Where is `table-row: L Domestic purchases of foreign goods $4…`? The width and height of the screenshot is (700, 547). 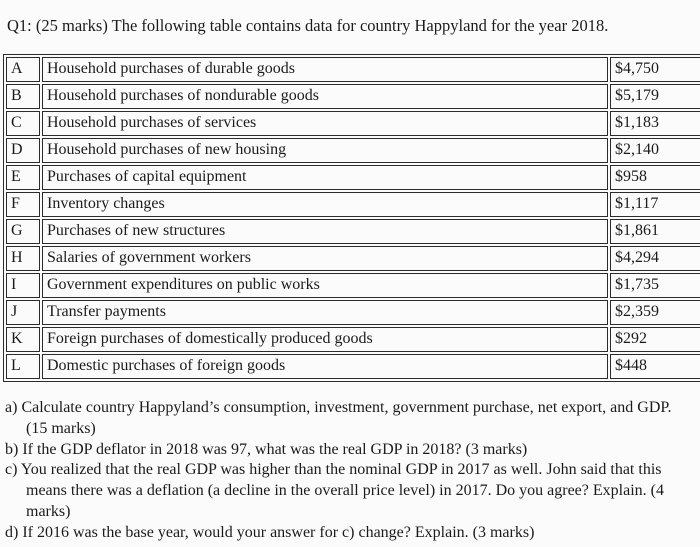
table-row: L Domestic purchases of foreign goods $4… is located at coordinates (353, 366).